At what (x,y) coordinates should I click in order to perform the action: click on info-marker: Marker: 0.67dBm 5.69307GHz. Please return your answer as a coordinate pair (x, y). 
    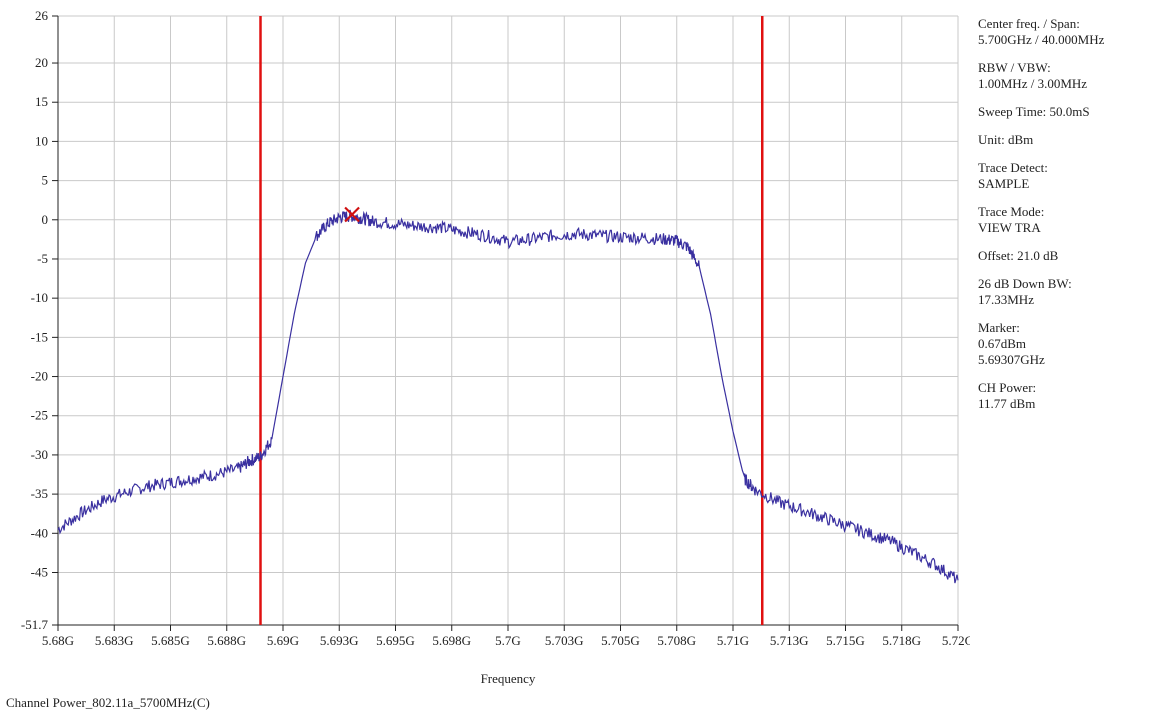
    Looking at the image, I should click on (1011, 343).